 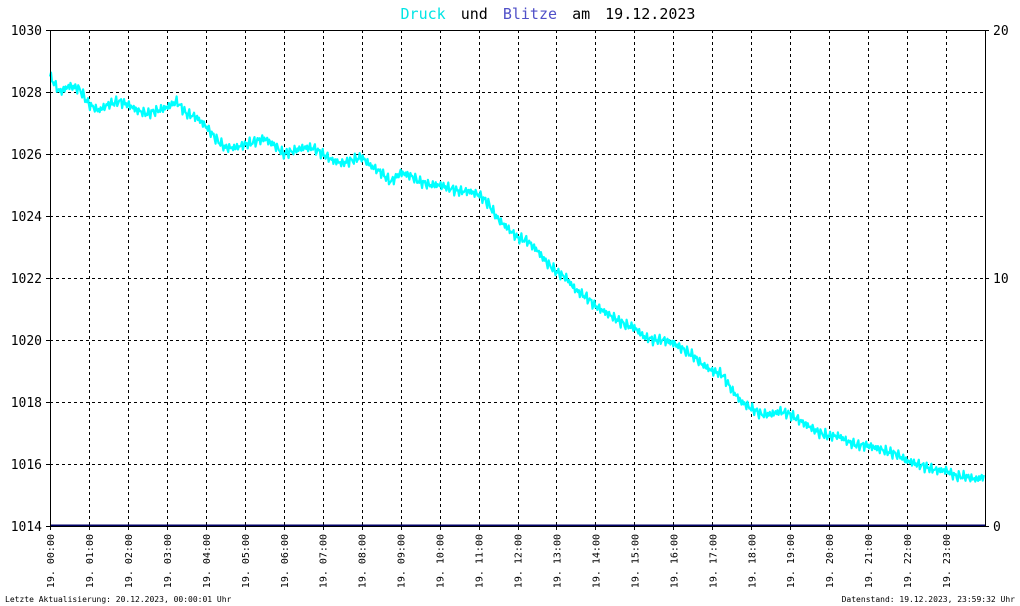 I want to click on x-tick-label: 19. 16:00, so click(x=674, y=561).